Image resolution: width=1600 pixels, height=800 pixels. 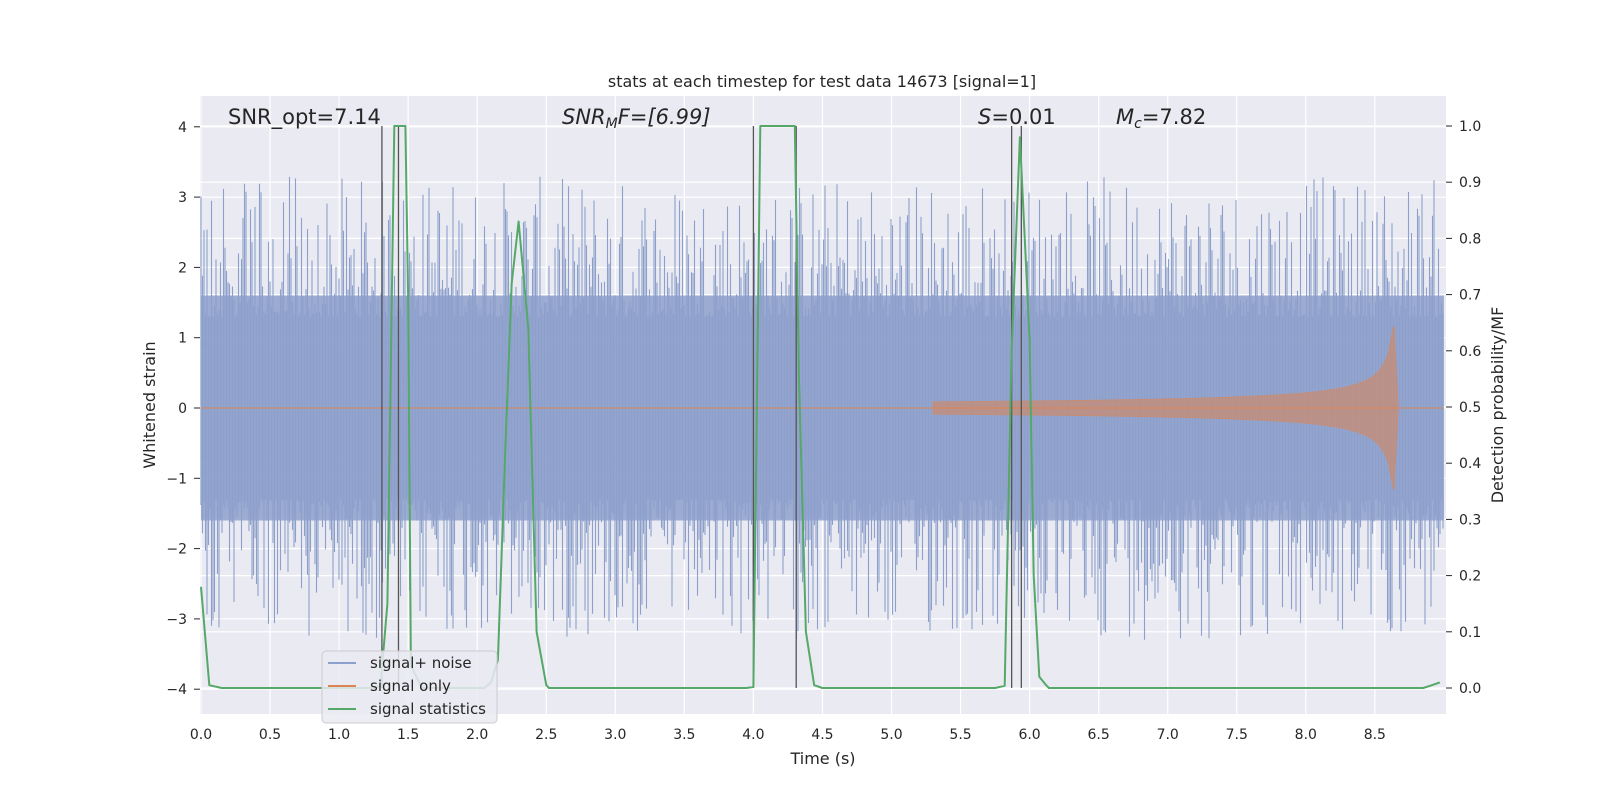 I want to click on y2-tick-label: 0.5, so click(x=1470, y=408).